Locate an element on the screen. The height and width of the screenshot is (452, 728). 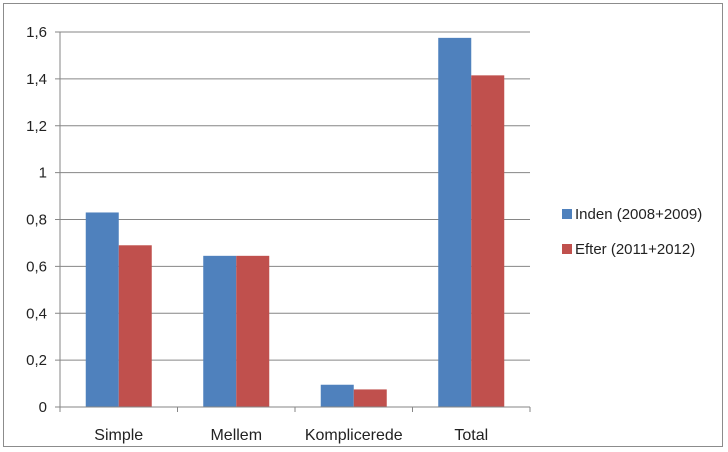
bar-inden-simple is located at coordinates (102, 309).